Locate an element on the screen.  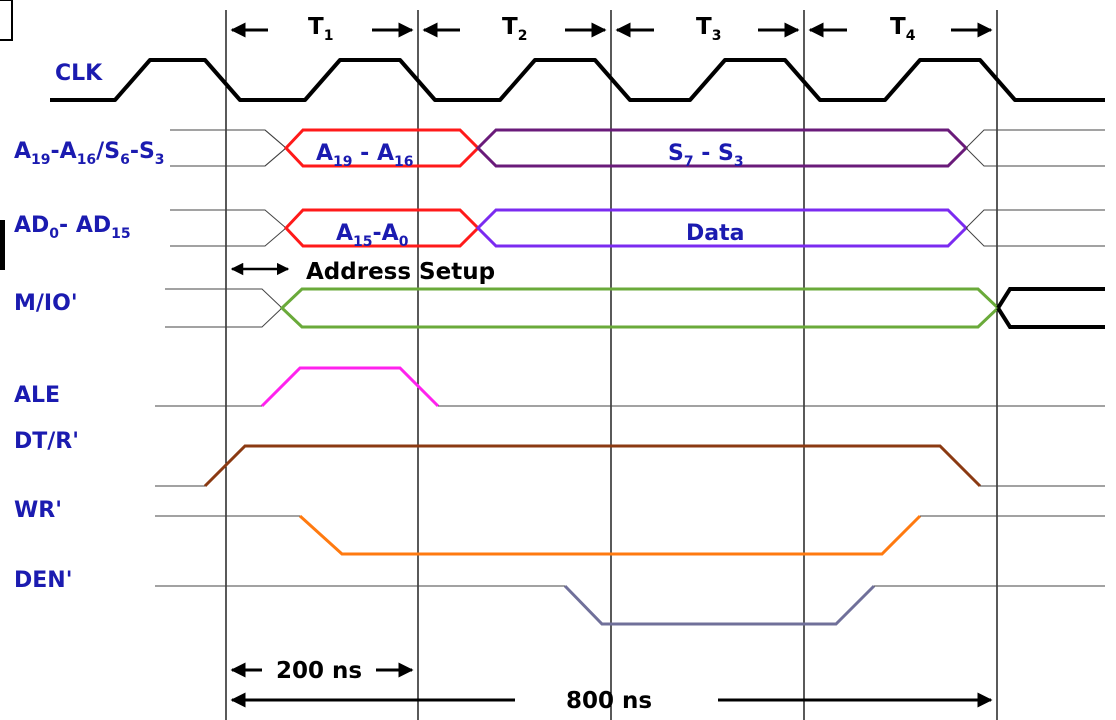
signal-label-clk: CLK is located at coordinates (79, 73).